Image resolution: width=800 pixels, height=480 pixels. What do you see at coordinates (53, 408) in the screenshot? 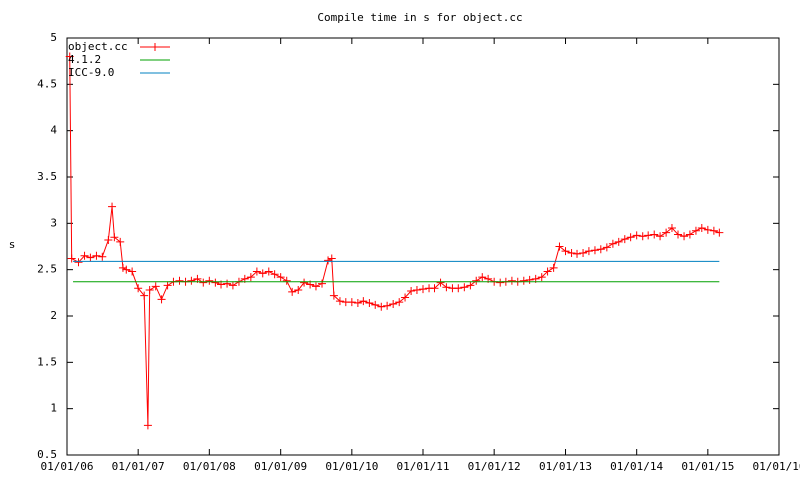
I see `y-tick-label: 1` at bounding box center [53, 408].